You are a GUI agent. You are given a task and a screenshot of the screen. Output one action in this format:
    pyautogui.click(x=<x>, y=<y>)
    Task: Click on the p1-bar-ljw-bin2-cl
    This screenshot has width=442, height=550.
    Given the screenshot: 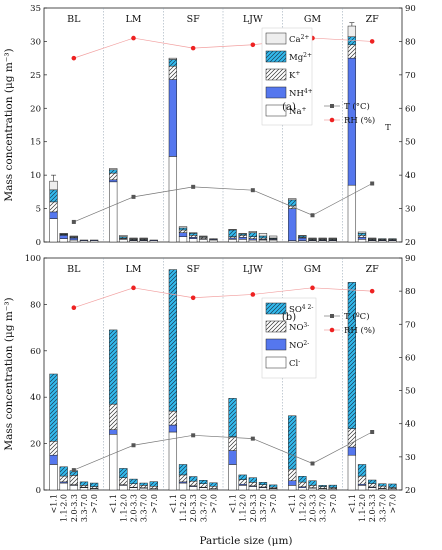 What is the action you would take?
    pyautogui.click(x=242, y=488)
    